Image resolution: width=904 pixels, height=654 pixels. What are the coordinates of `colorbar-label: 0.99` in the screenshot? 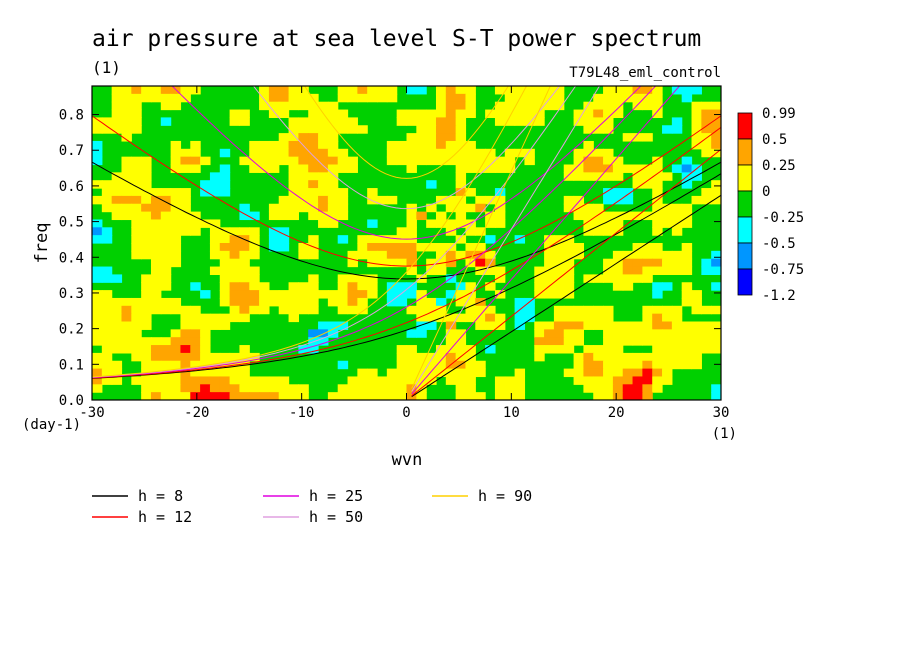 It's located at (779, 114).